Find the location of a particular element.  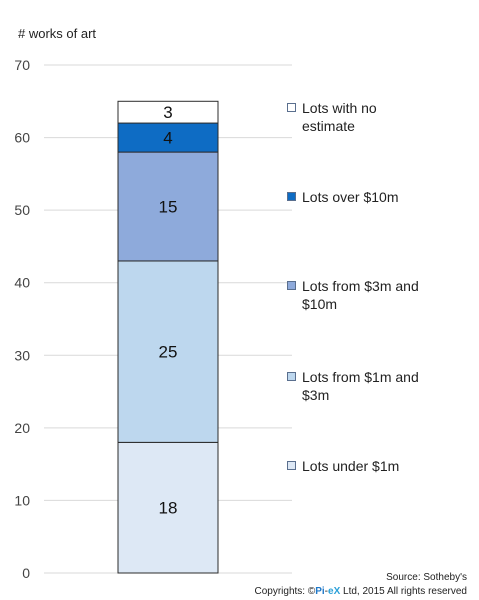

legend-item-no-estimate: Lots with no estimate is located at coordinates (377, 117).